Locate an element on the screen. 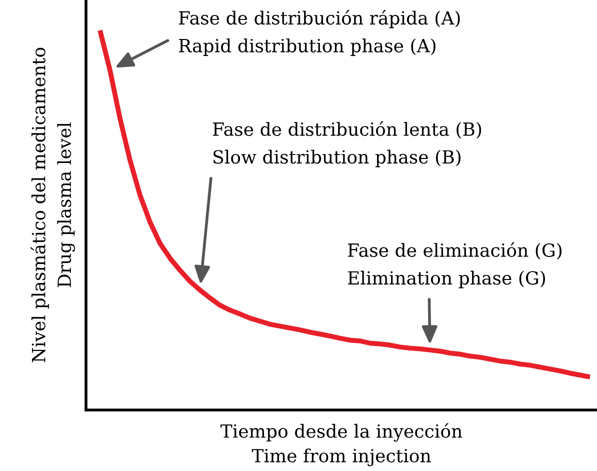 The image size is (597, 471). x-axis-title: Tiempo desde la inyección Time from injection is located at coordinates (341, 444).